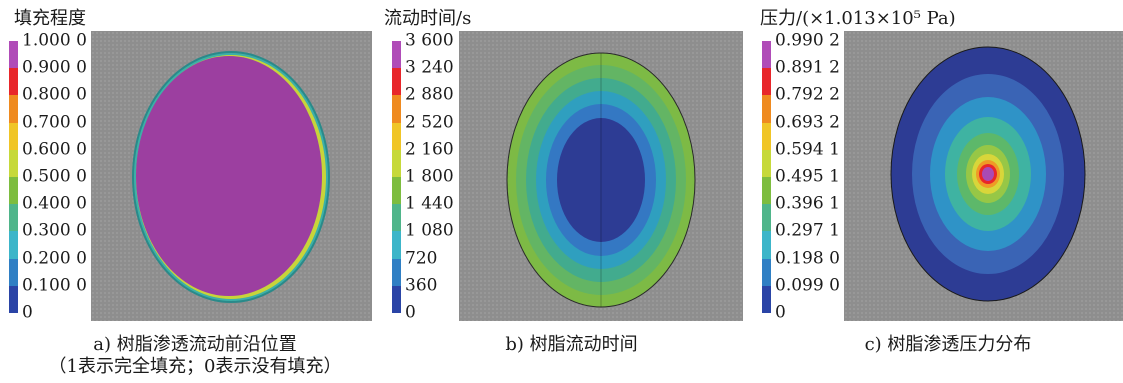  I want to click on scale-tick-label: 0.297 1, so click(807, 230).